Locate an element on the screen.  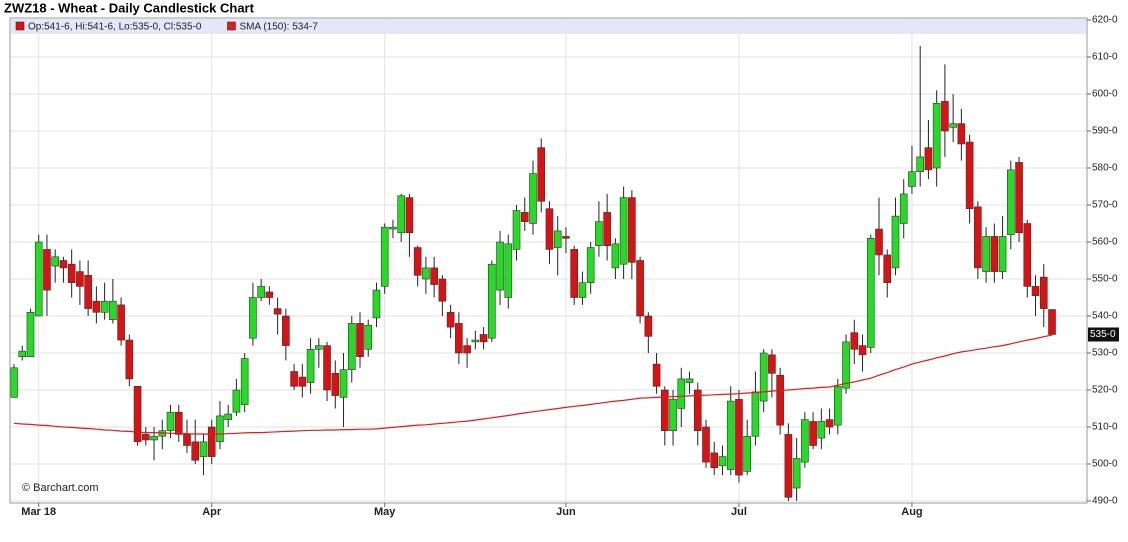
last-price-box is located at coordinates (1103, 334).